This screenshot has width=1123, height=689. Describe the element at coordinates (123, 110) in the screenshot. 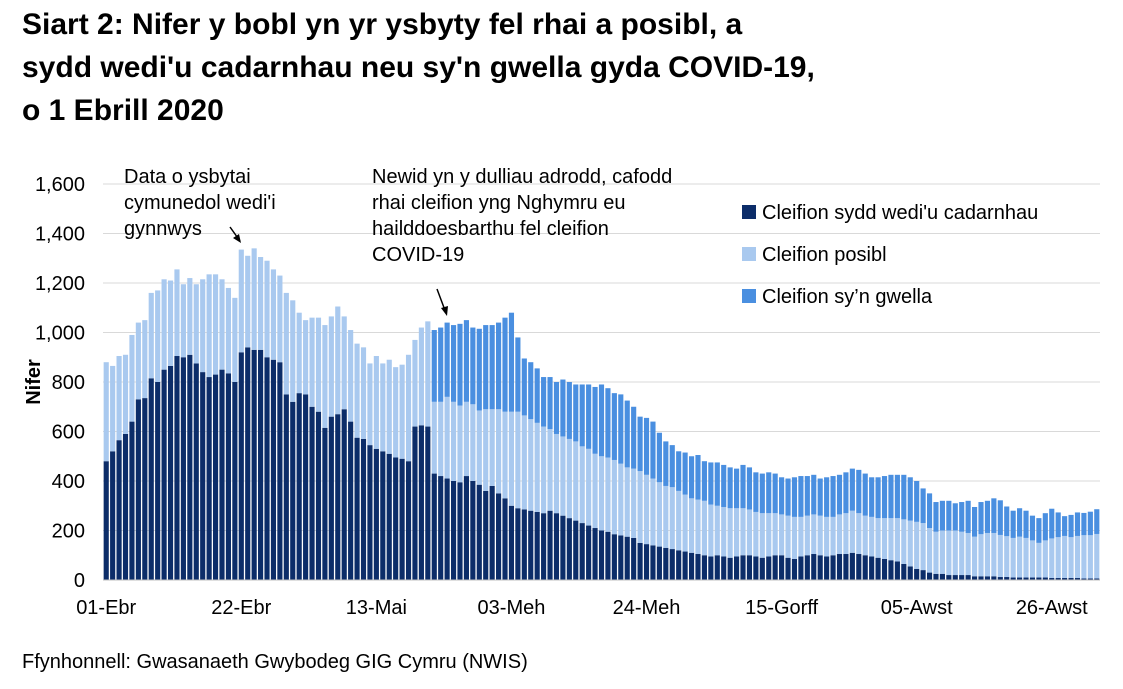

I see `chart-title: o 1 Ebrill 2020` at that location.